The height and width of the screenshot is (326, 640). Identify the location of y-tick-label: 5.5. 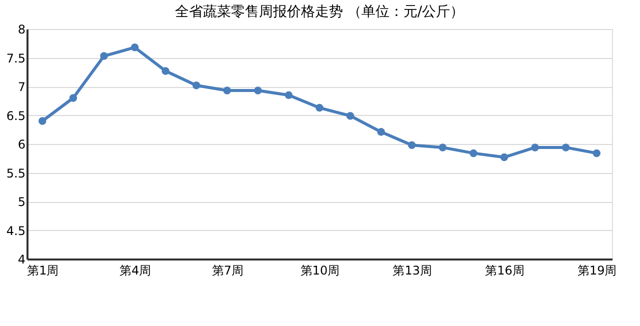
(16, 173).